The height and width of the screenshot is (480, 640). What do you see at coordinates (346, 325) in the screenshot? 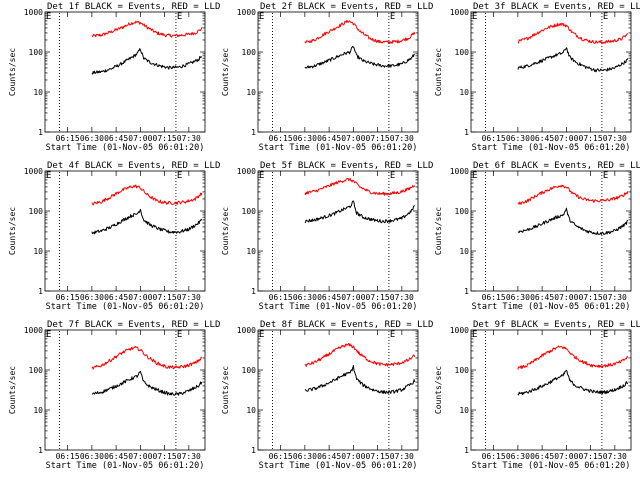
I see `panel-title: Det 8f BLACK = Events, RED = LLD` at bounding box center [346, 325].